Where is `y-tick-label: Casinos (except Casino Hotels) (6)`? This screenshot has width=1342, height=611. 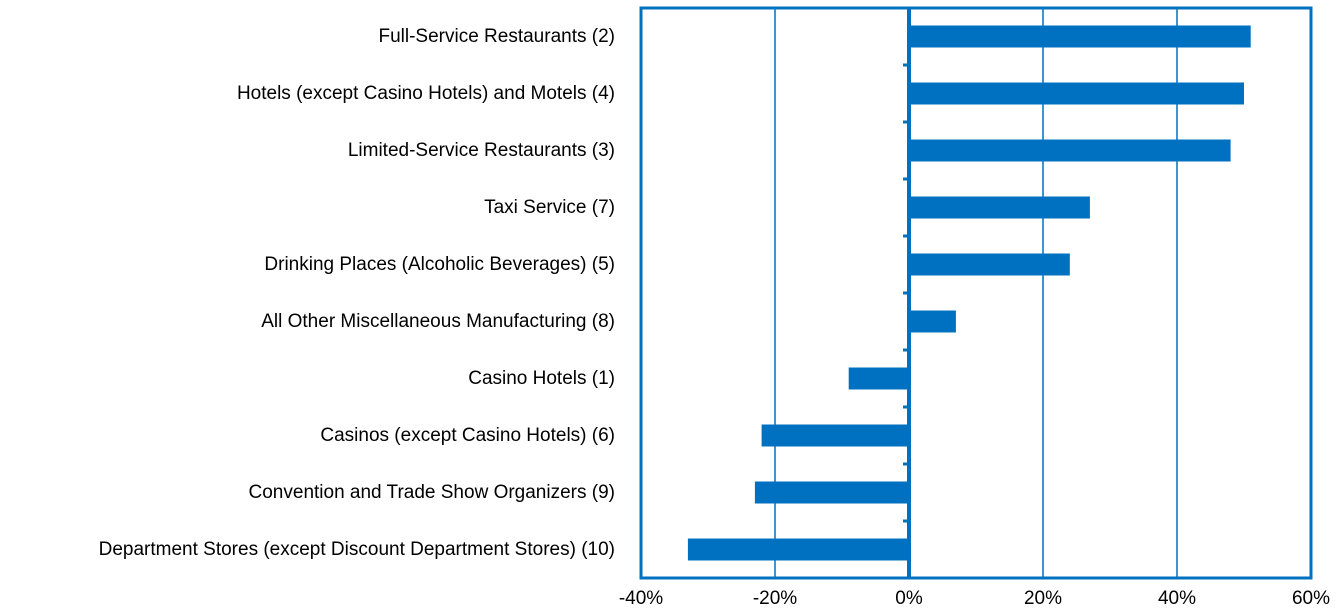 y-tick-label: Casinos (except Casino Hotels) (6) is located at coordinates (467, 435).